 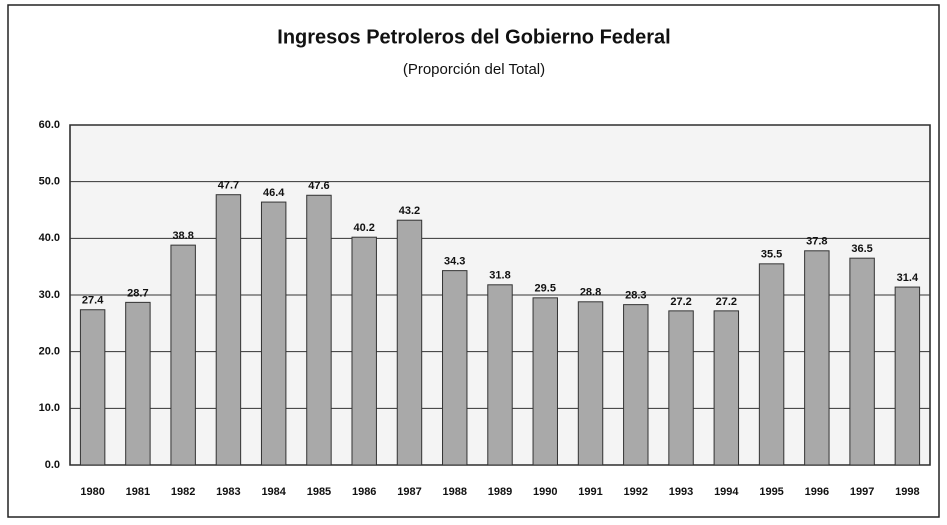 What do you see at coordinates (454, 492) in the screenshot?
I see `x-tick-label: 1988` at bounding box center [454, 492].